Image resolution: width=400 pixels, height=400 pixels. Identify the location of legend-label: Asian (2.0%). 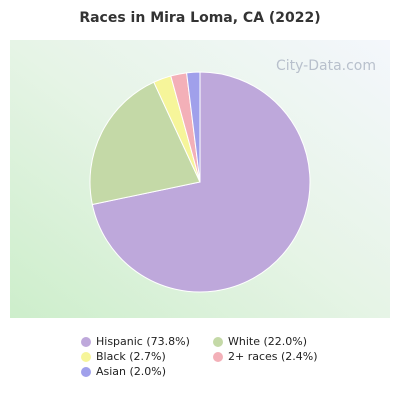
(131, 371).